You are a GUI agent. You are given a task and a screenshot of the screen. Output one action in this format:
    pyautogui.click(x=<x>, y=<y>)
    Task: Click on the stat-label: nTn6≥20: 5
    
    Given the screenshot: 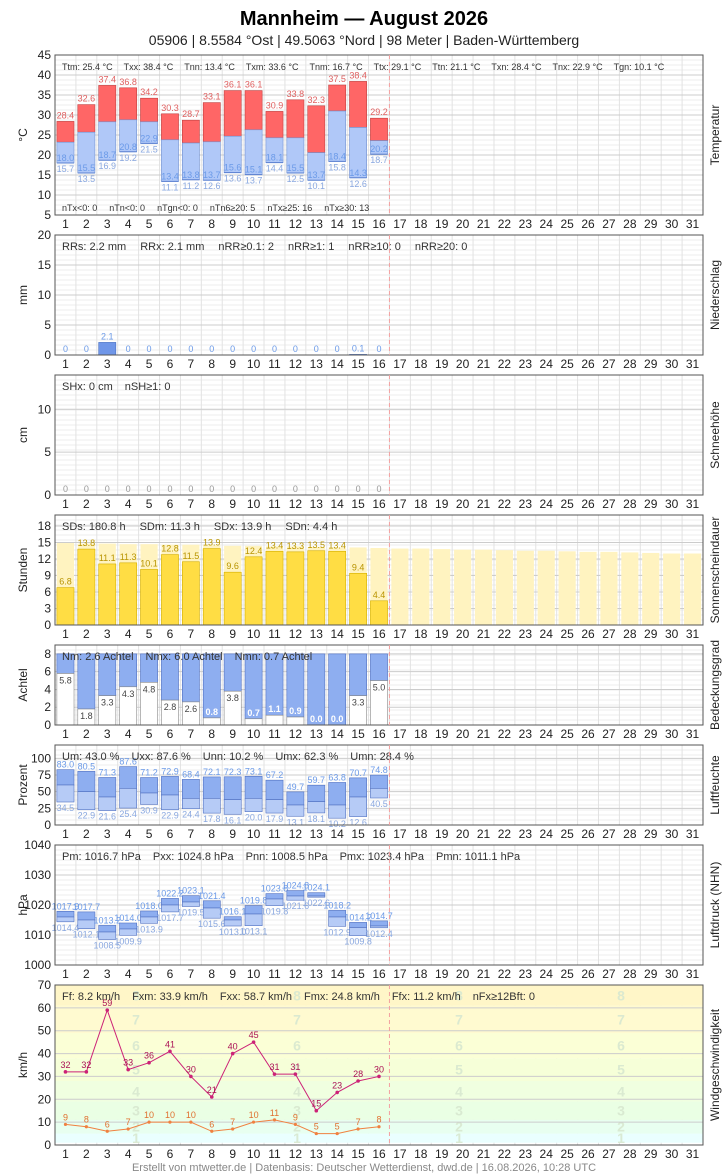 What is the action you would take?
    pyautogui.click(x=232, y=208)
    